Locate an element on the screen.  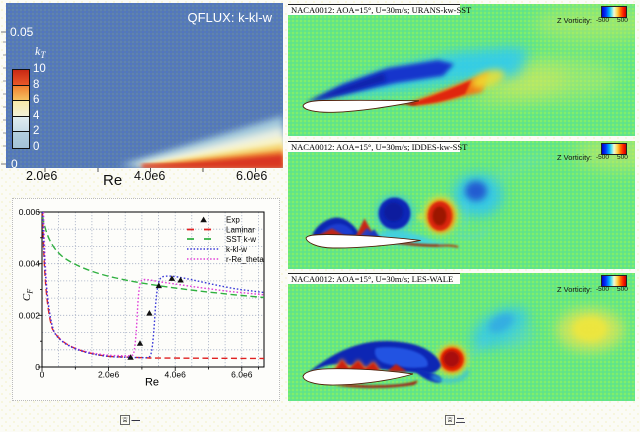
svg-text: 0.002 is located at coordinates (30, 315).